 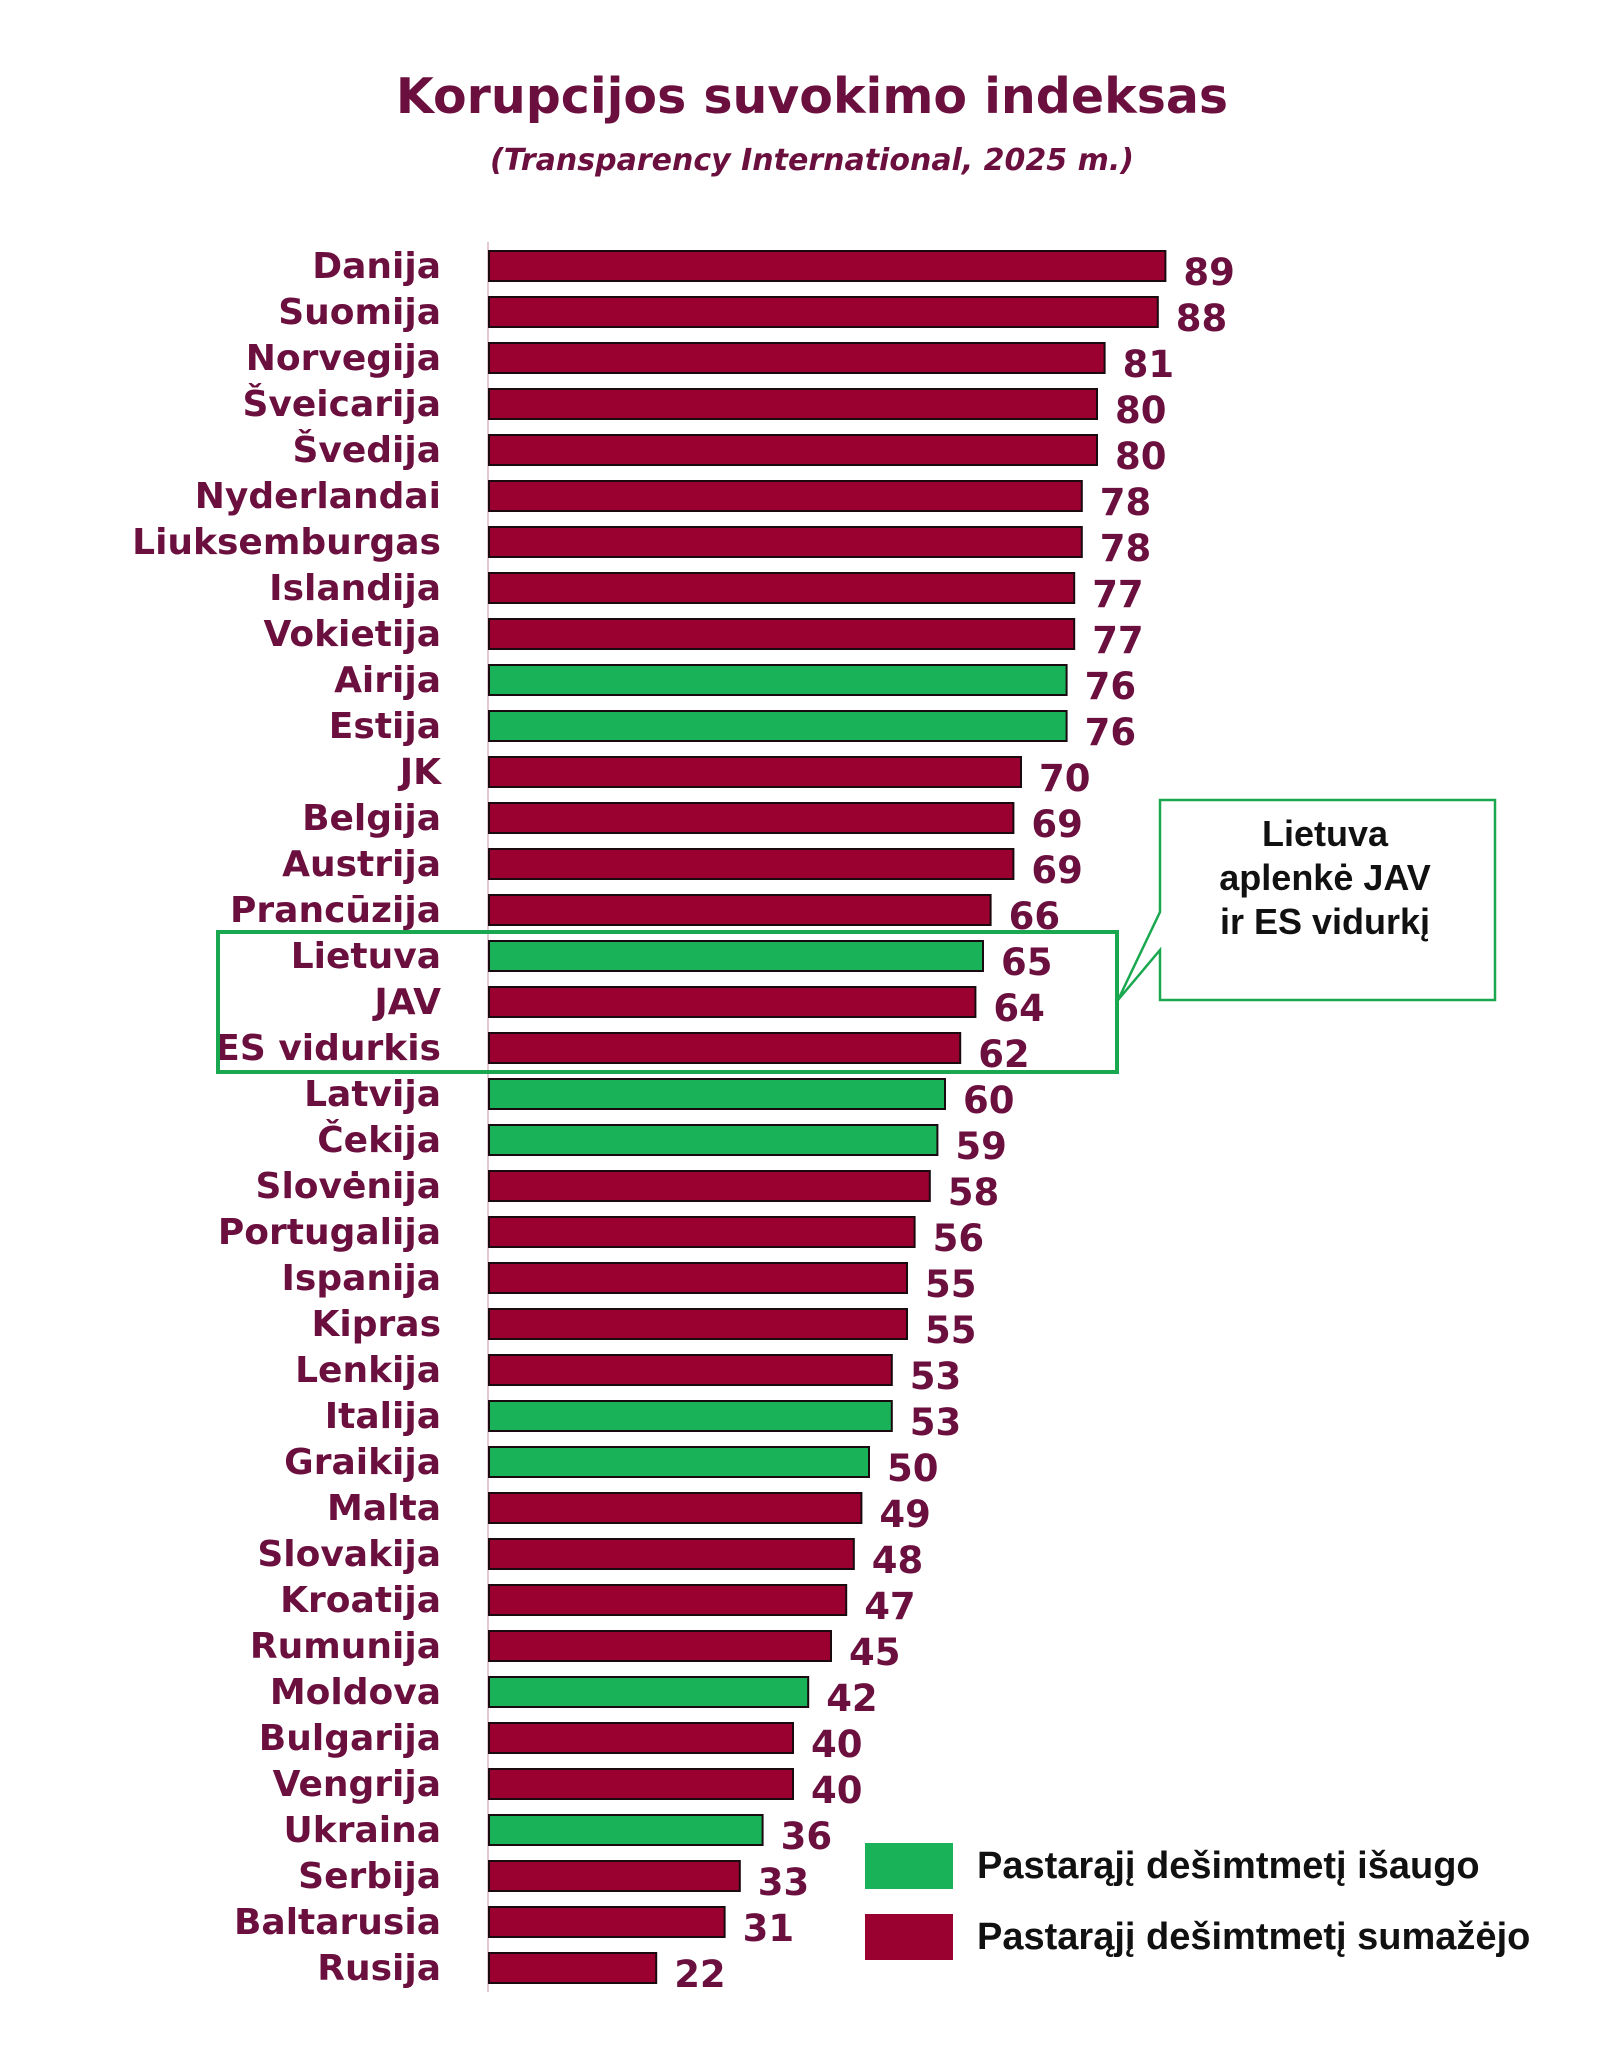 I want to click on value-label-slovakija: 48, so click(x=898, y=1560).